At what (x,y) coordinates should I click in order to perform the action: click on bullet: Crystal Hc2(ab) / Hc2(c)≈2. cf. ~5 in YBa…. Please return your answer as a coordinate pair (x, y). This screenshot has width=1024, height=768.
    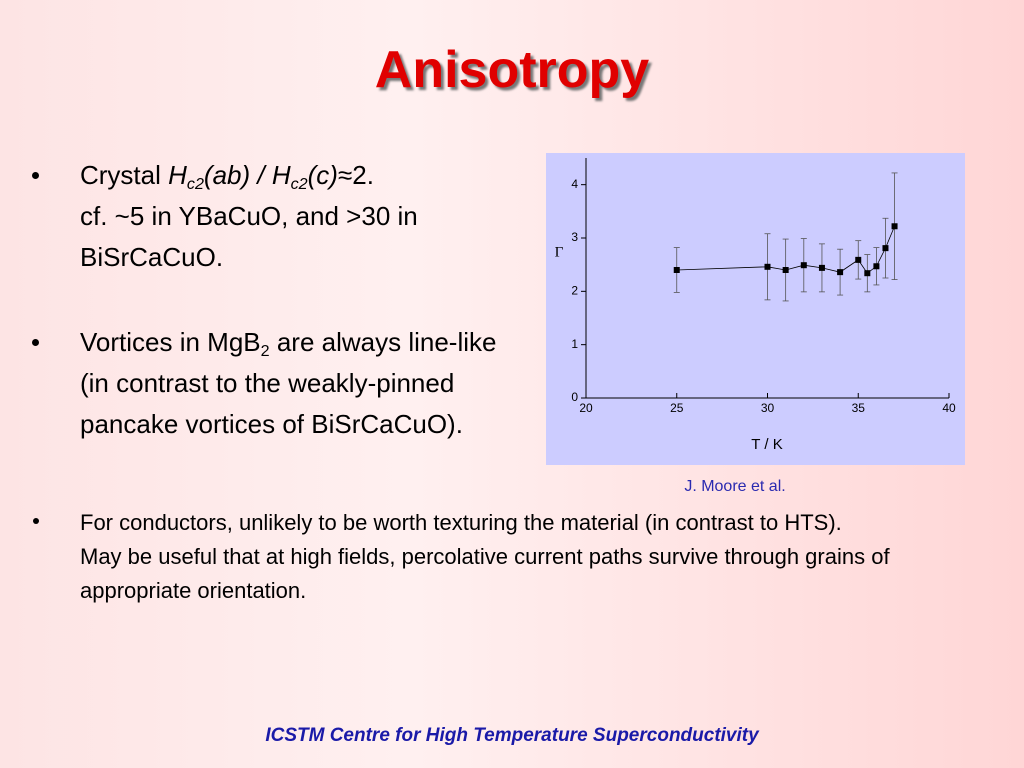
    Looking at the image, I should click on (300, 216).